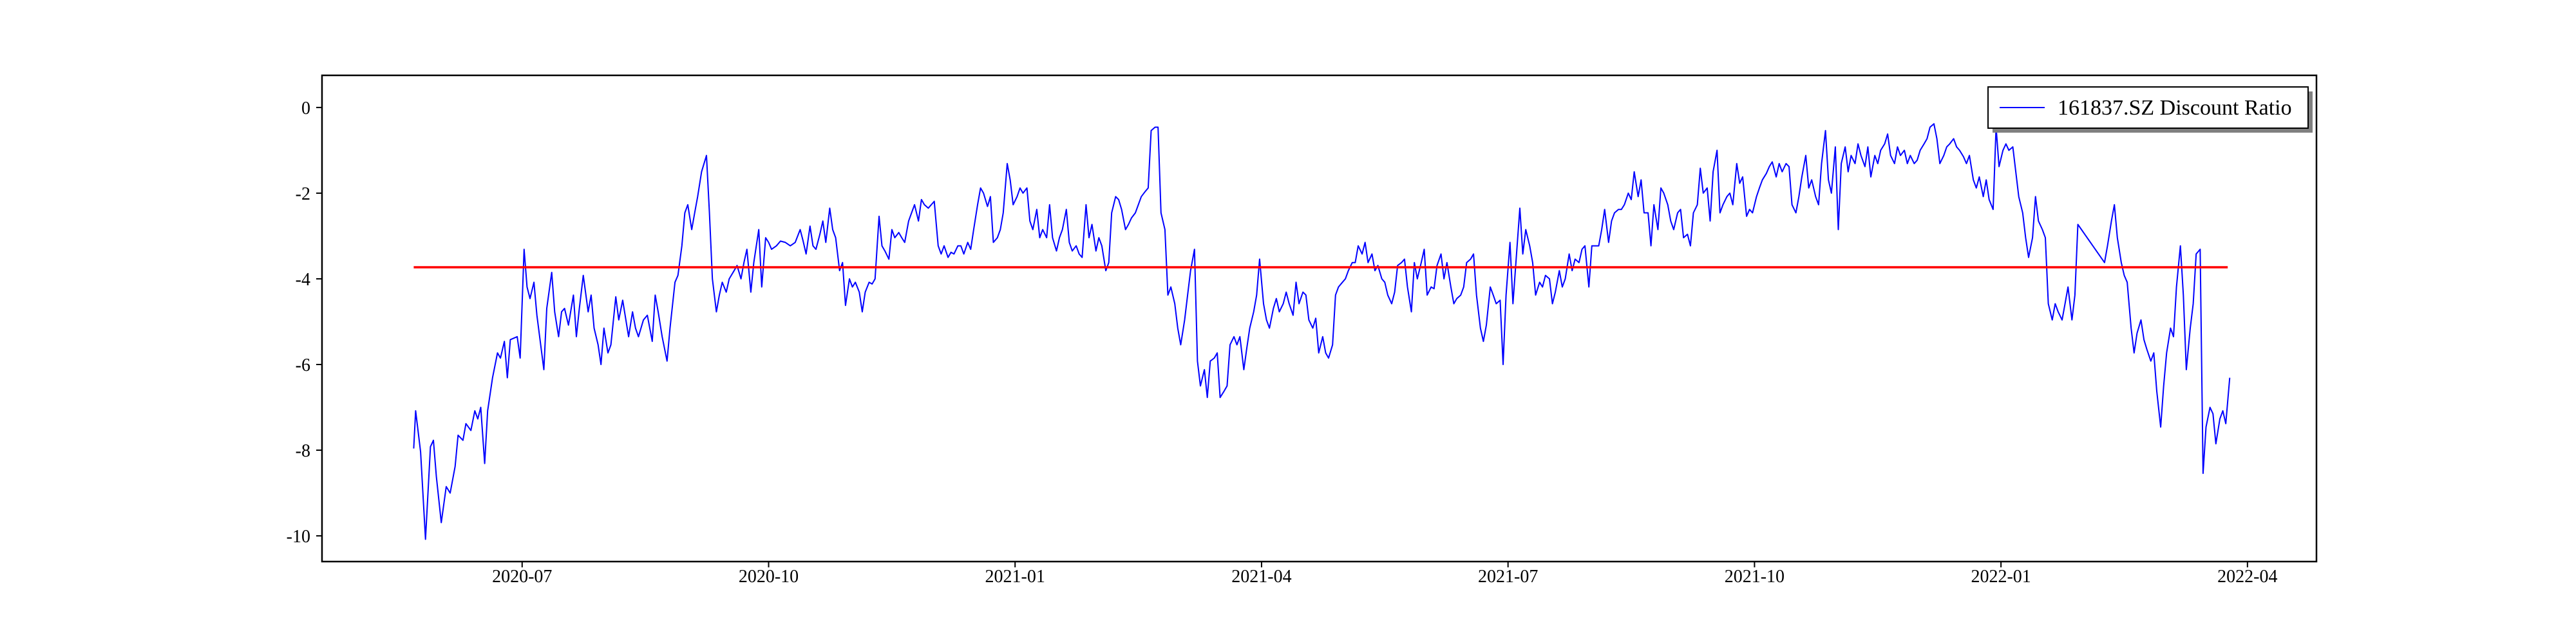 The width and height of the screenshot is (2576, 644). What do you see at coordinates (2175, 108) in the screenshot?
I see `legend-label: 161837.SZ Discount Ratio` at bounding box center [2175, 108].